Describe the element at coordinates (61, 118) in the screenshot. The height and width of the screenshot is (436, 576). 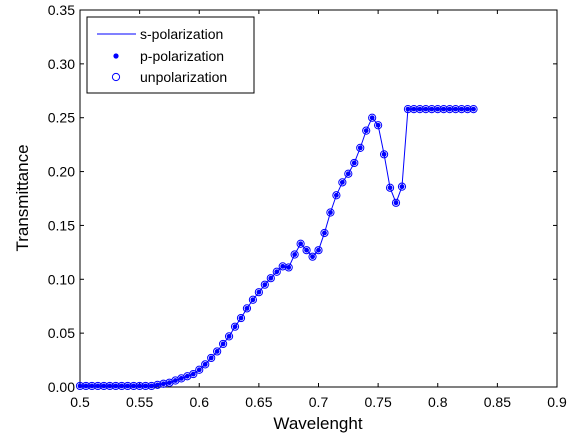
I see `y-tick-label: 0.25` at that location.